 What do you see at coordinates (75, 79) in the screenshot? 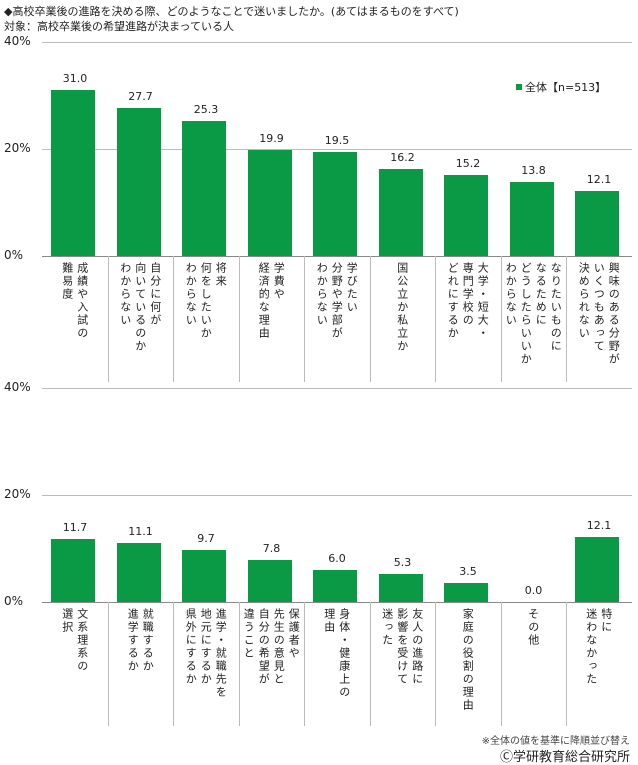
I see `value-label: 31.0` at bounding box center [75, 79].